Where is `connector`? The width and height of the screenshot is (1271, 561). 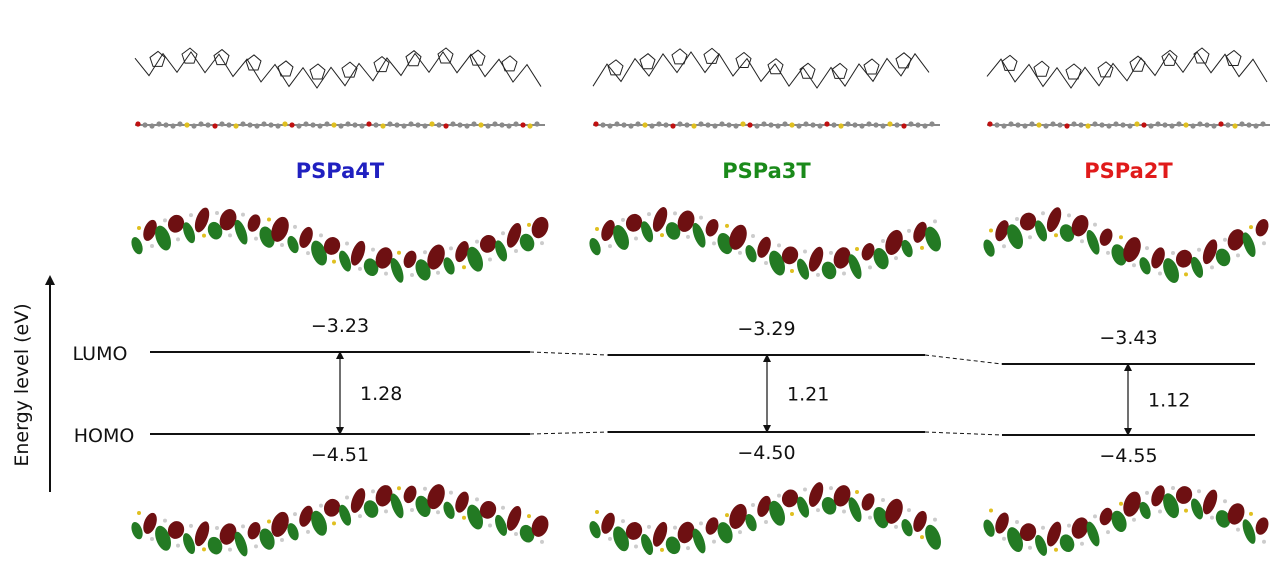
connector is located at coordinates (963, 359).